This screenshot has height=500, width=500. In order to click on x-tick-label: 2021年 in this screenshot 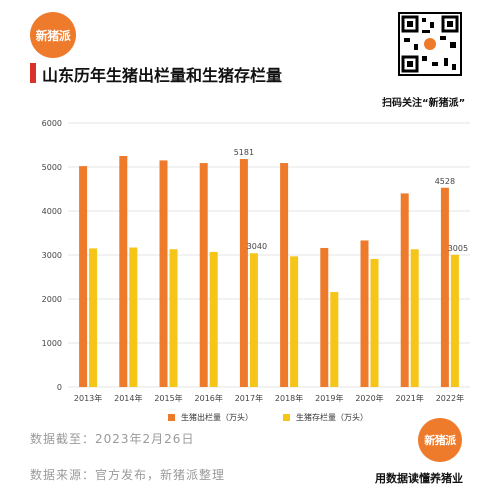, I will do `click(410, 398)`.